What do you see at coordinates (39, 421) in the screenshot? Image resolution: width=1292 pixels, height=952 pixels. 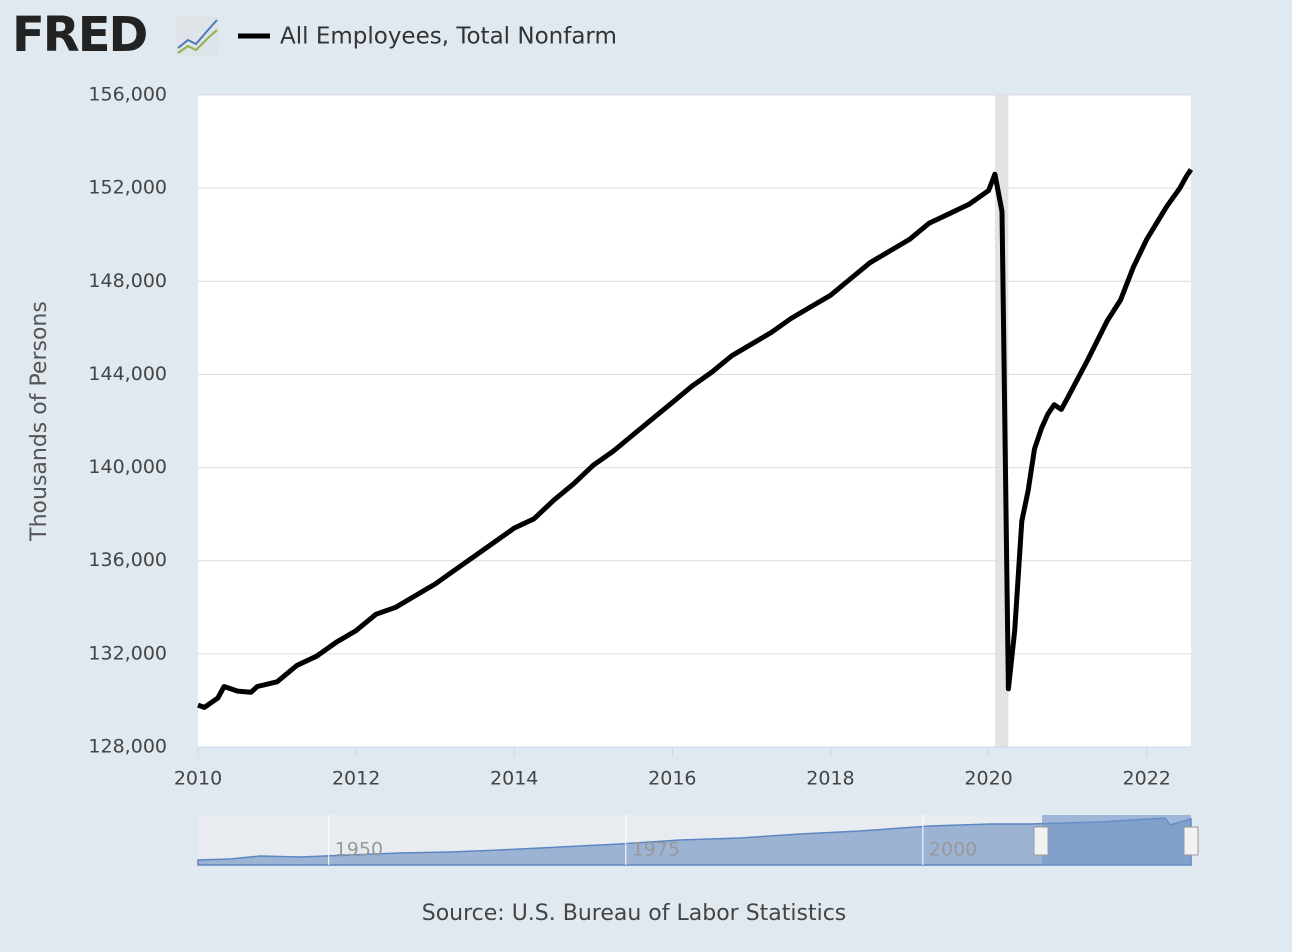 I see `y-axis-label: Thousands of Persons` at bounding box center [39, 421].